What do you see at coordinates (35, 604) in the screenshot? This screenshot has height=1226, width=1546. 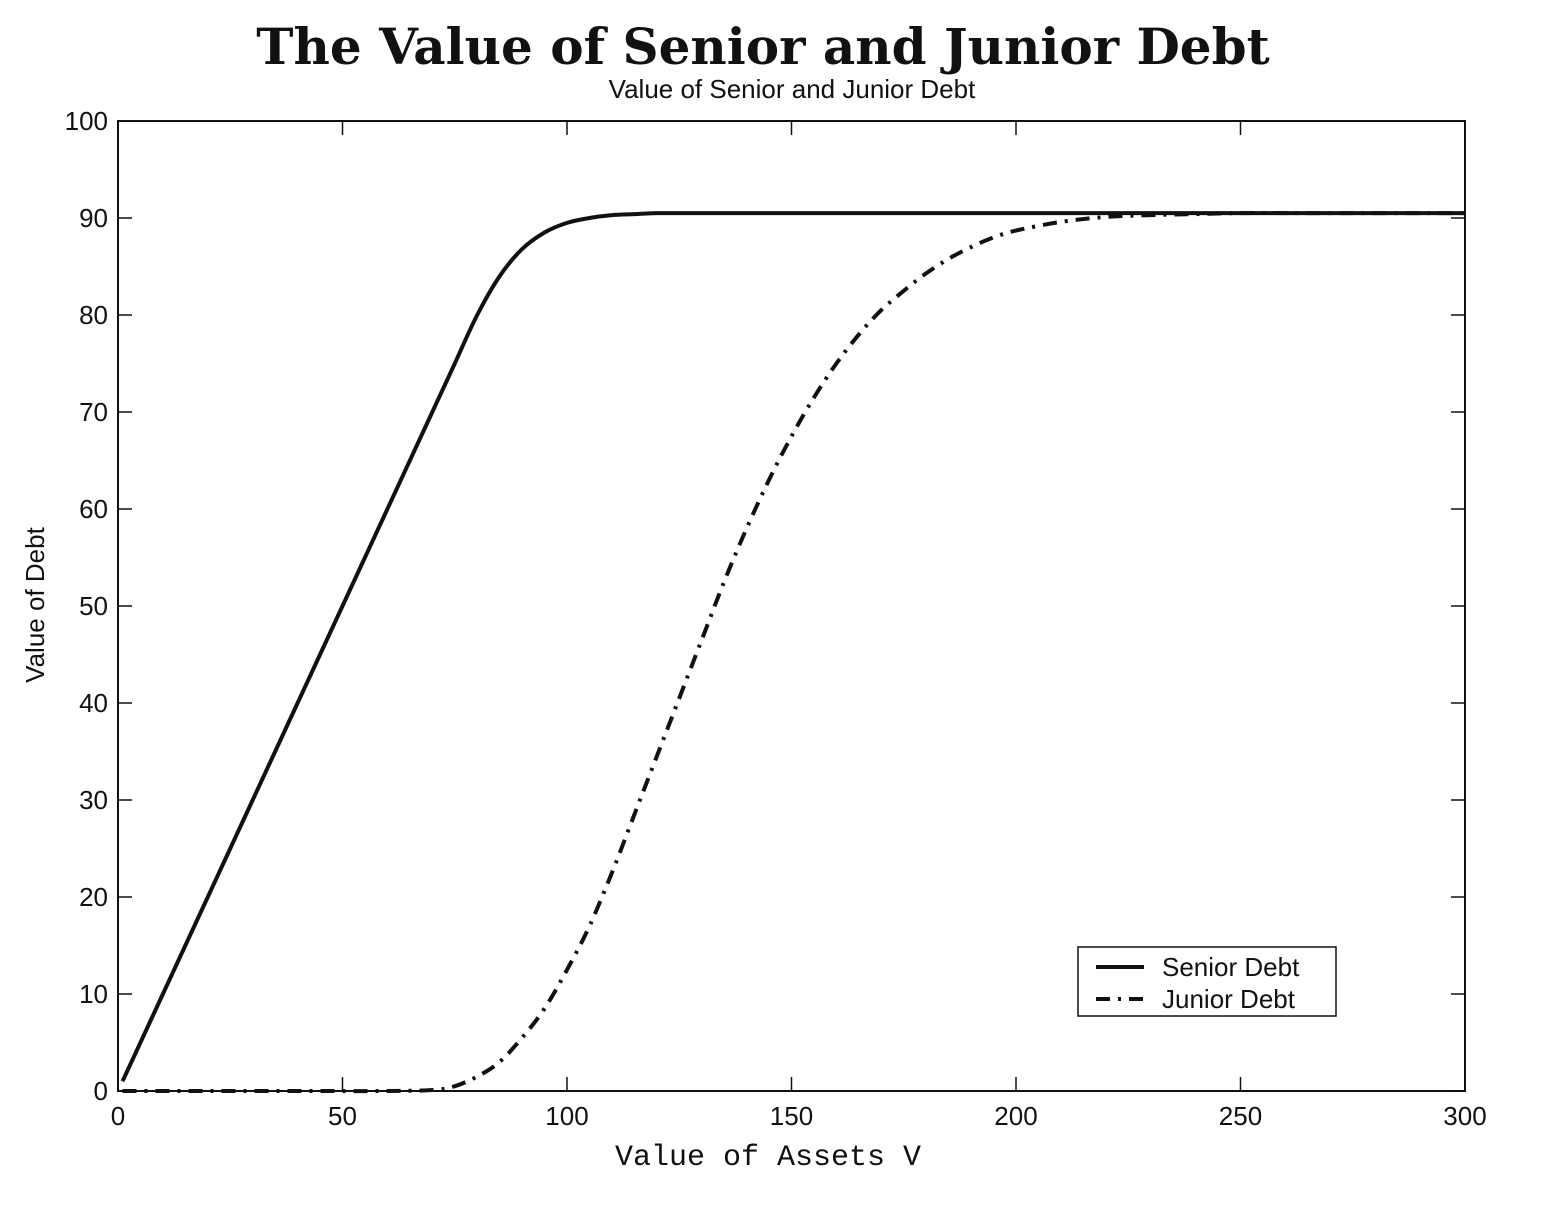 I see `y-axis-label: Value of Debt` at bounding box center [35, 604].